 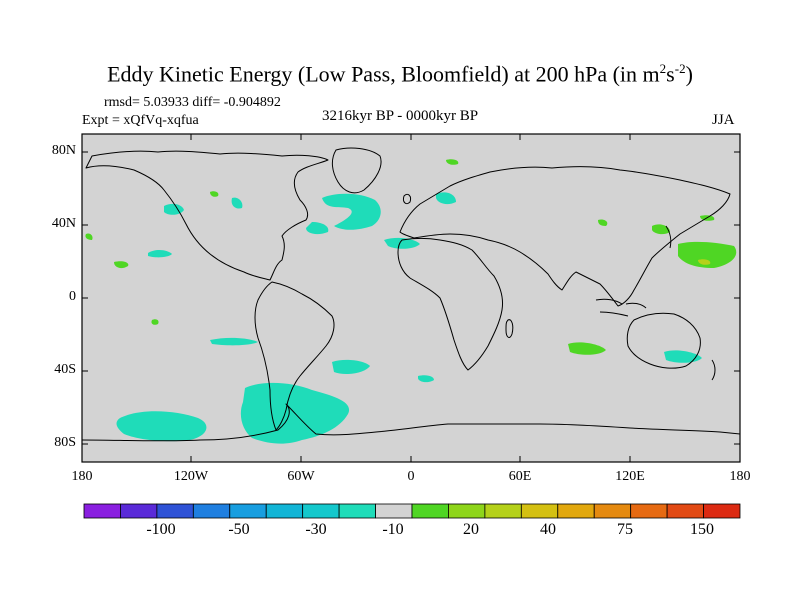 What do you see at coordinates (161, 426) in the screenshot?
I see `anomaly-south-pacific` at bounding box center [161, 426].